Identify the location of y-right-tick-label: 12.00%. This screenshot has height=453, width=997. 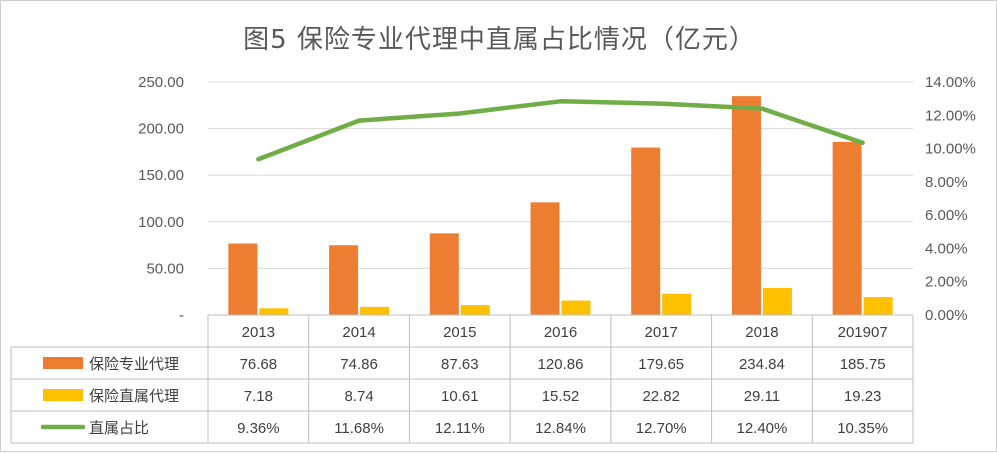
(950, 115).